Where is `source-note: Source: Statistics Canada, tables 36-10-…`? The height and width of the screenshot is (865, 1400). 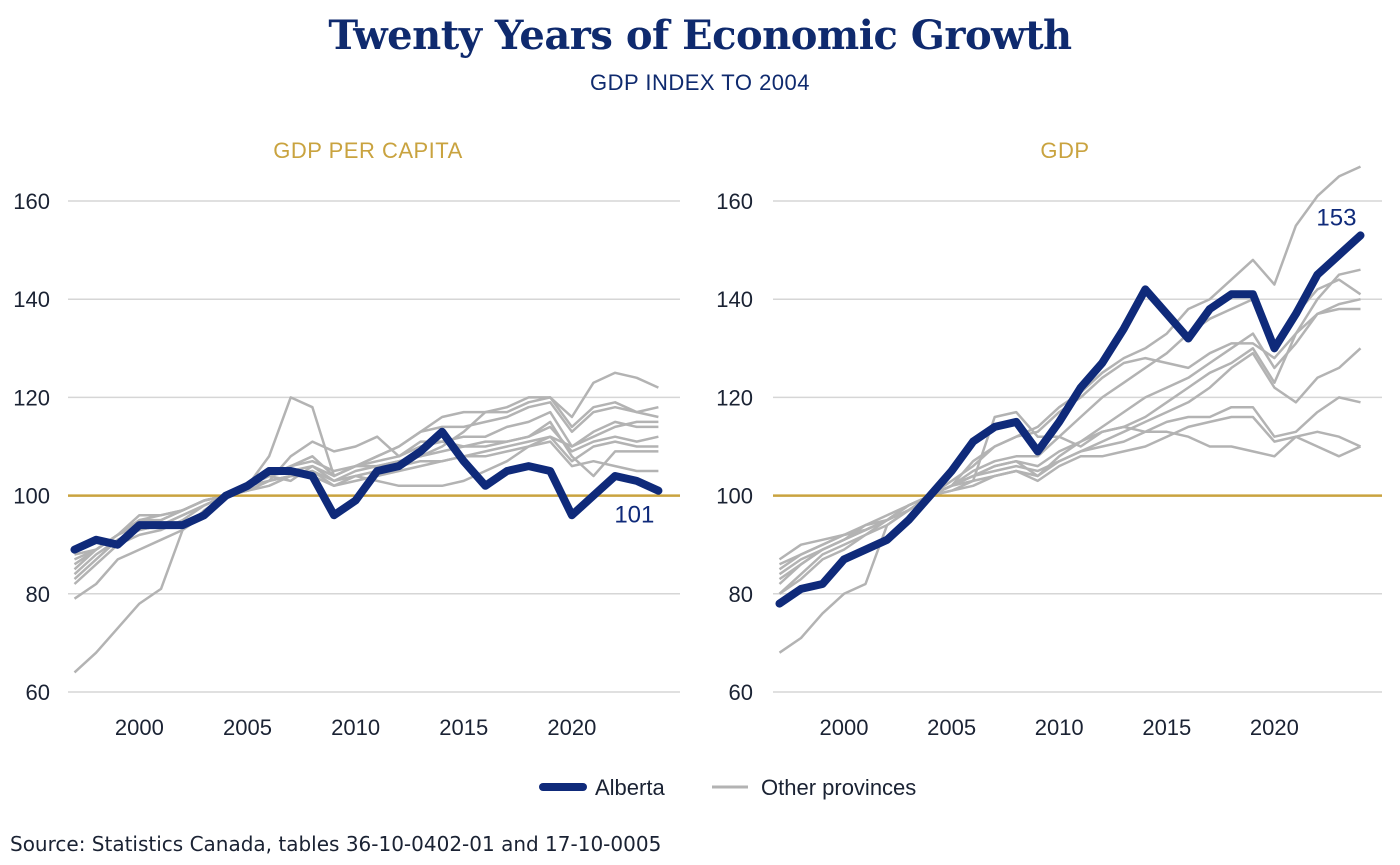
source-note: Source: Statistics Canada, tables 36-10-… is located at coordinates (336, 844).